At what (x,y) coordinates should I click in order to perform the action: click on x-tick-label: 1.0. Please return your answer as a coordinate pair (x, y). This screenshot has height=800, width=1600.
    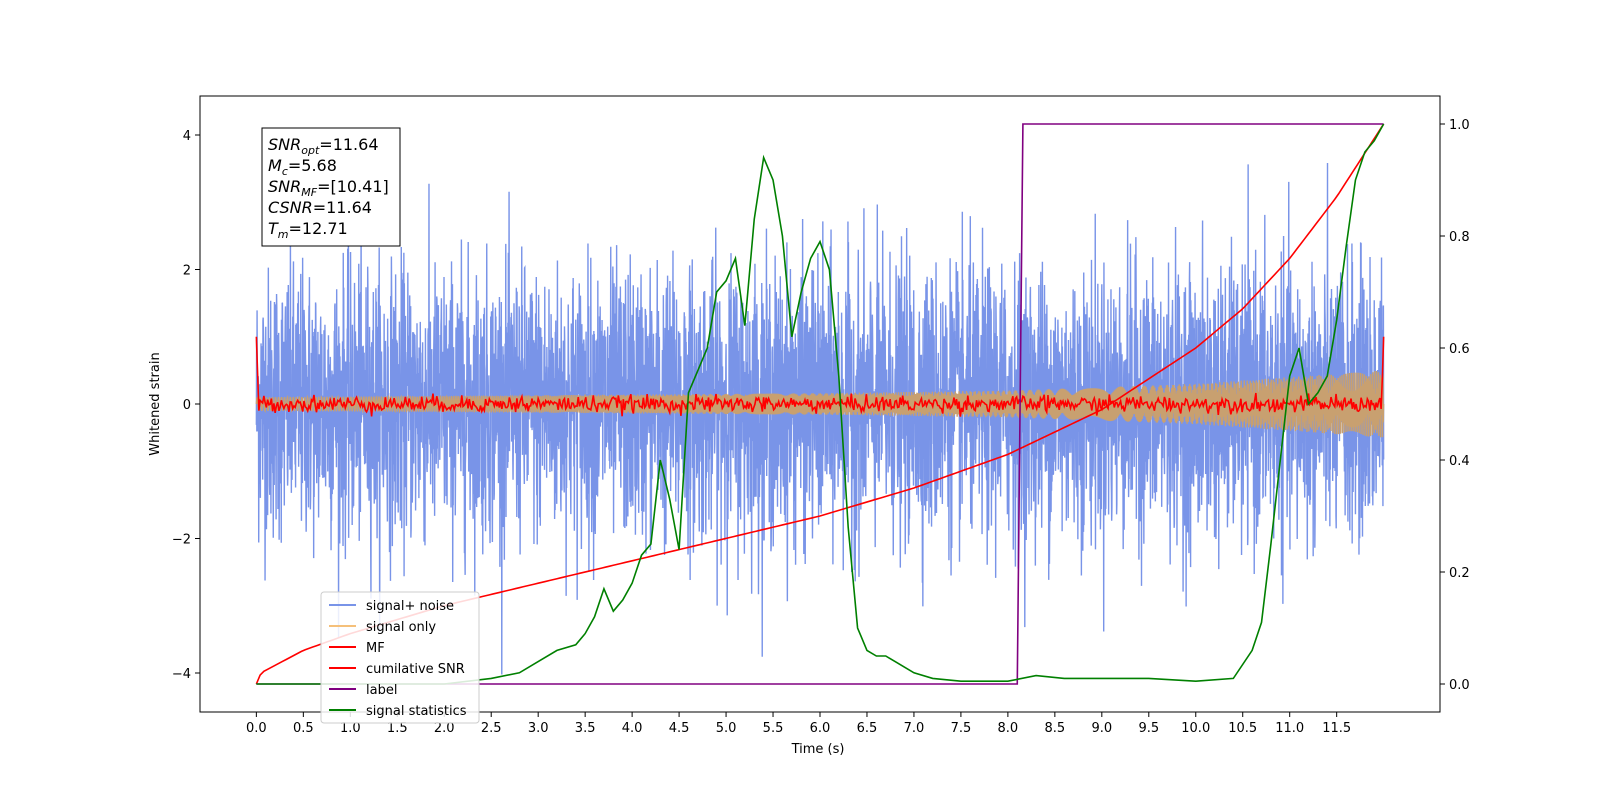
    Looking at the image, I should click on (350, 728).